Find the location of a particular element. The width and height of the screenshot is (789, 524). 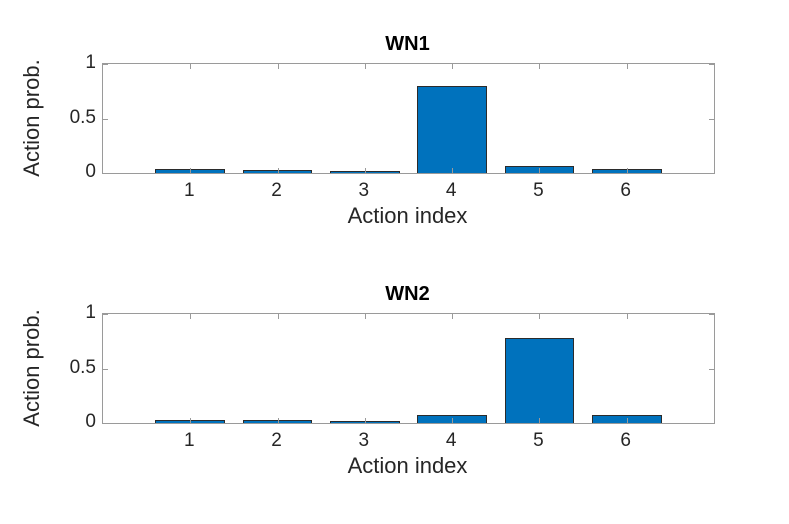

chart-title: WN1 is located at coordinates (407, 44).